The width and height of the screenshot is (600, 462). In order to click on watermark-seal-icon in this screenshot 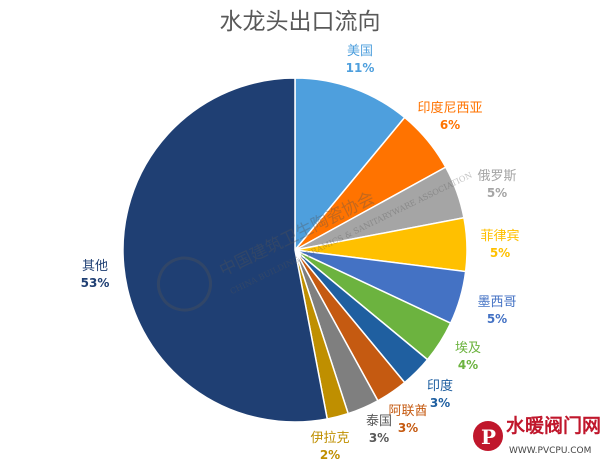, I will do `click(184, 284)`.